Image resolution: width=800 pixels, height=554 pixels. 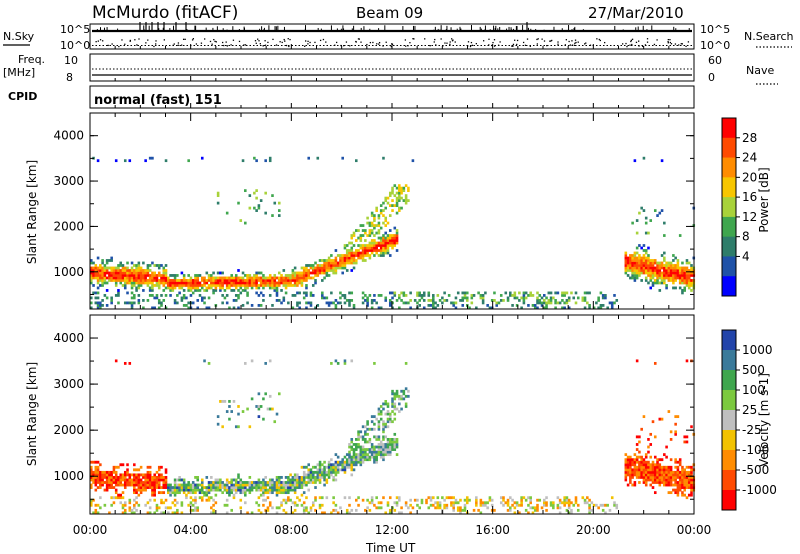 I want to click on nsky-label: N.Sky, so click(x=19, y=36).